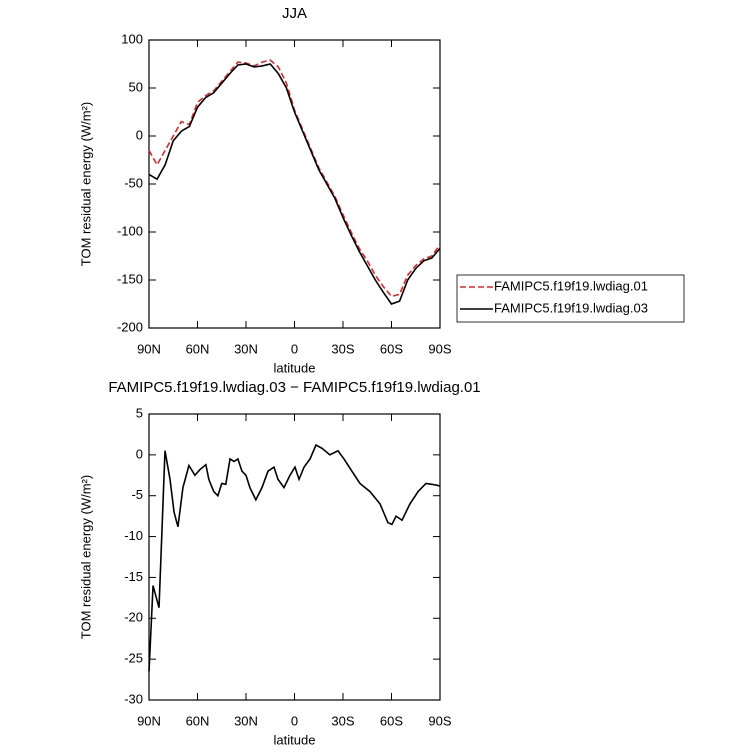  I want to click on y-tick-label: -25, so click(133, 658).